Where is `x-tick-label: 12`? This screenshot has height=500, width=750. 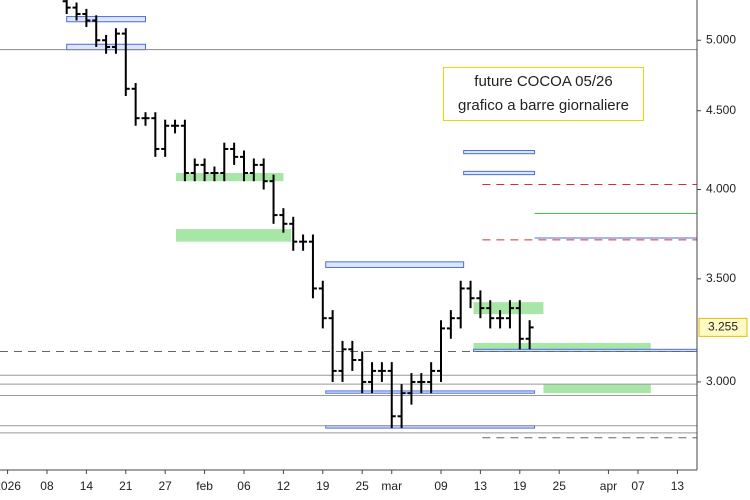 x-tick-label: 12 is located at coordinates (284, 486).